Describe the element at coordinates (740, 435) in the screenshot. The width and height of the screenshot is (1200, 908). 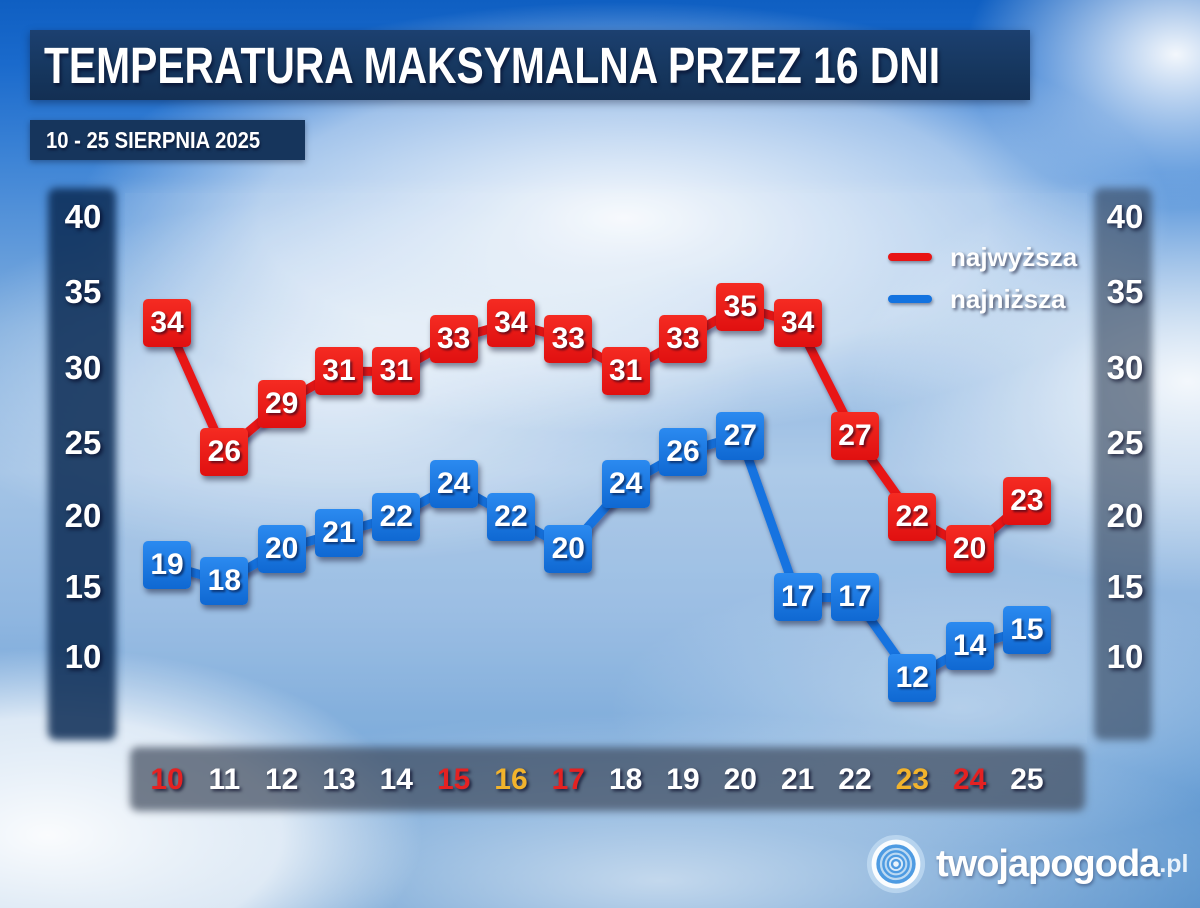
I see `value-box-najniższa-day-20: 27` at that location.